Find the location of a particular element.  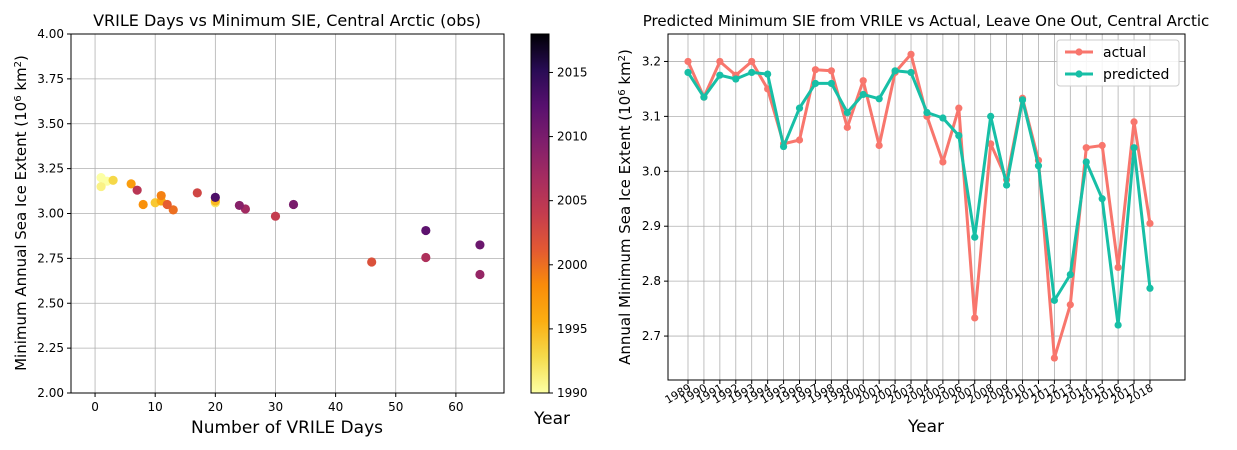

y-tick-label: 2.7 is located at coordinates (651, 336).